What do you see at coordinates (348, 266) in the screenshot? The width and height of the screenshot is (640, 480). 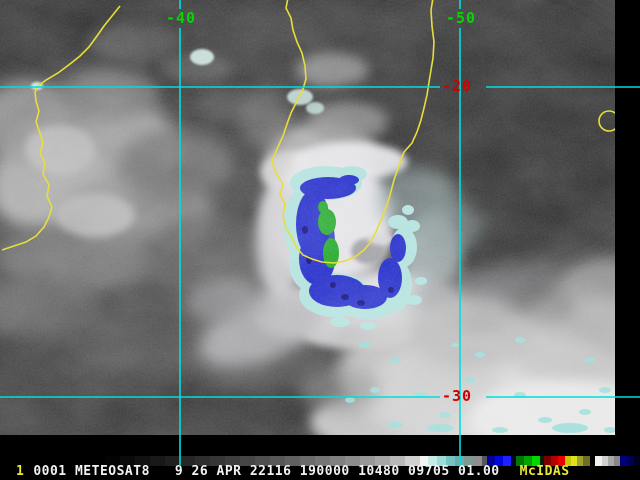 I see `enhancement-navy-specks` at bounding box center [348, 266].